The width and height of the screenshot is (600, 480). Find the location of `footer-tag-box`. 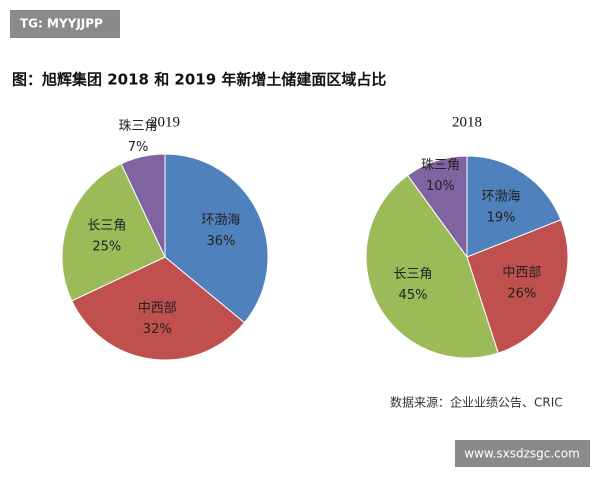

footer-tag-box is located at coordinates (522, 453).